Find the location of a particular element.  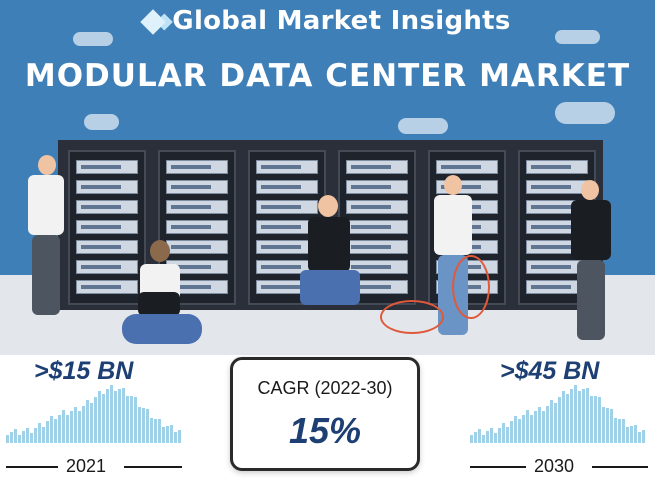

market-value-2021: >$15 BN is located at coordinates (84, 371).